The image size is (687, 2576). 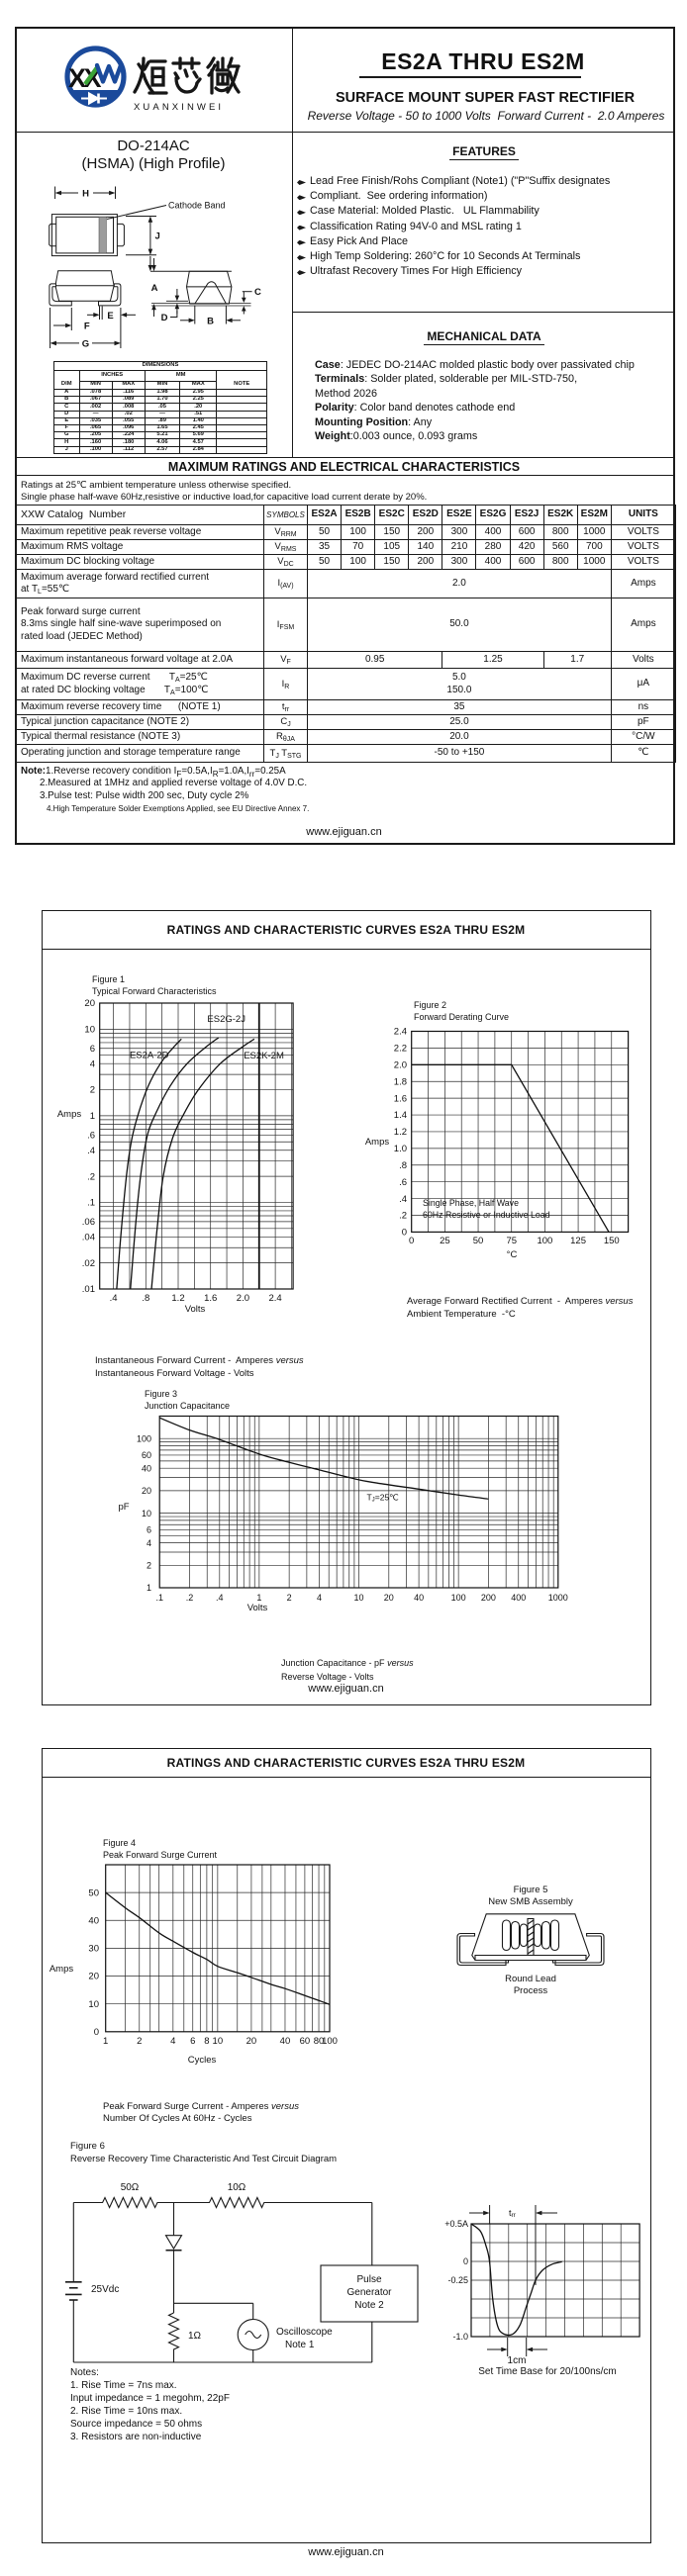 What do you see at coordinates (257, 1608) in the screenshot?
I see `fig3-xlabel: Volts` at bounding box center [257, 1608].